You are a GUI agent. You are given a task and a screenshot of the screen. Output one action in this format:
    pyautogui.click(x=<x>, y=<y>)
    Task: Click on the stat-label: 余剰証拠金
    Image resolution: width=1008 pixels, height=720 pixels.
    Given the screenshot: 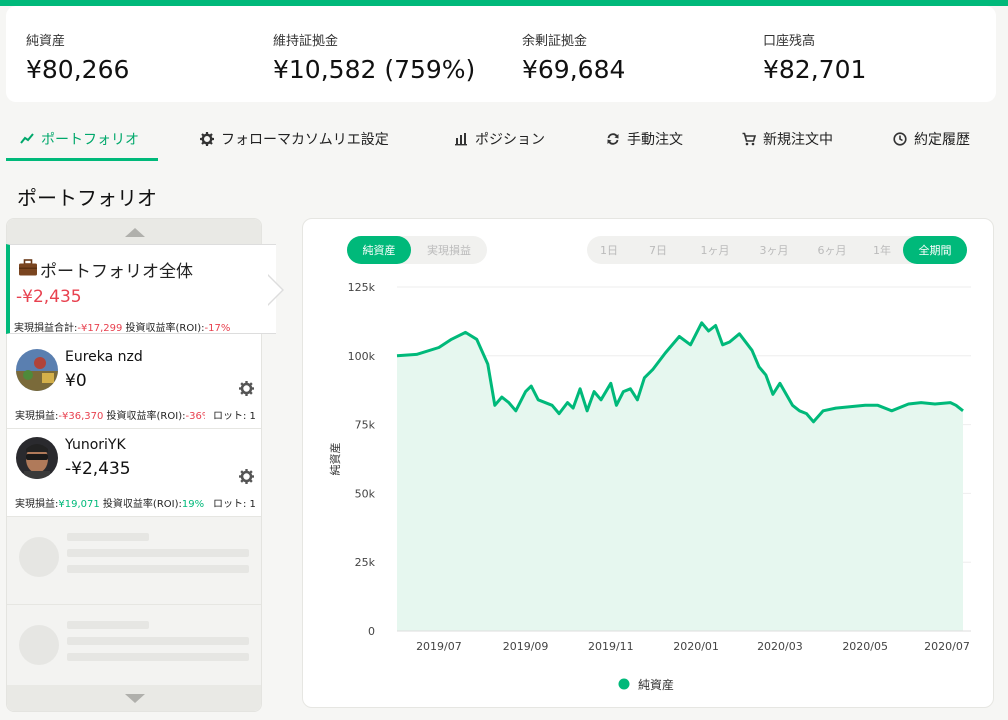 What is the action you would take?
    pyautogui.click(x=555, y=41)
    